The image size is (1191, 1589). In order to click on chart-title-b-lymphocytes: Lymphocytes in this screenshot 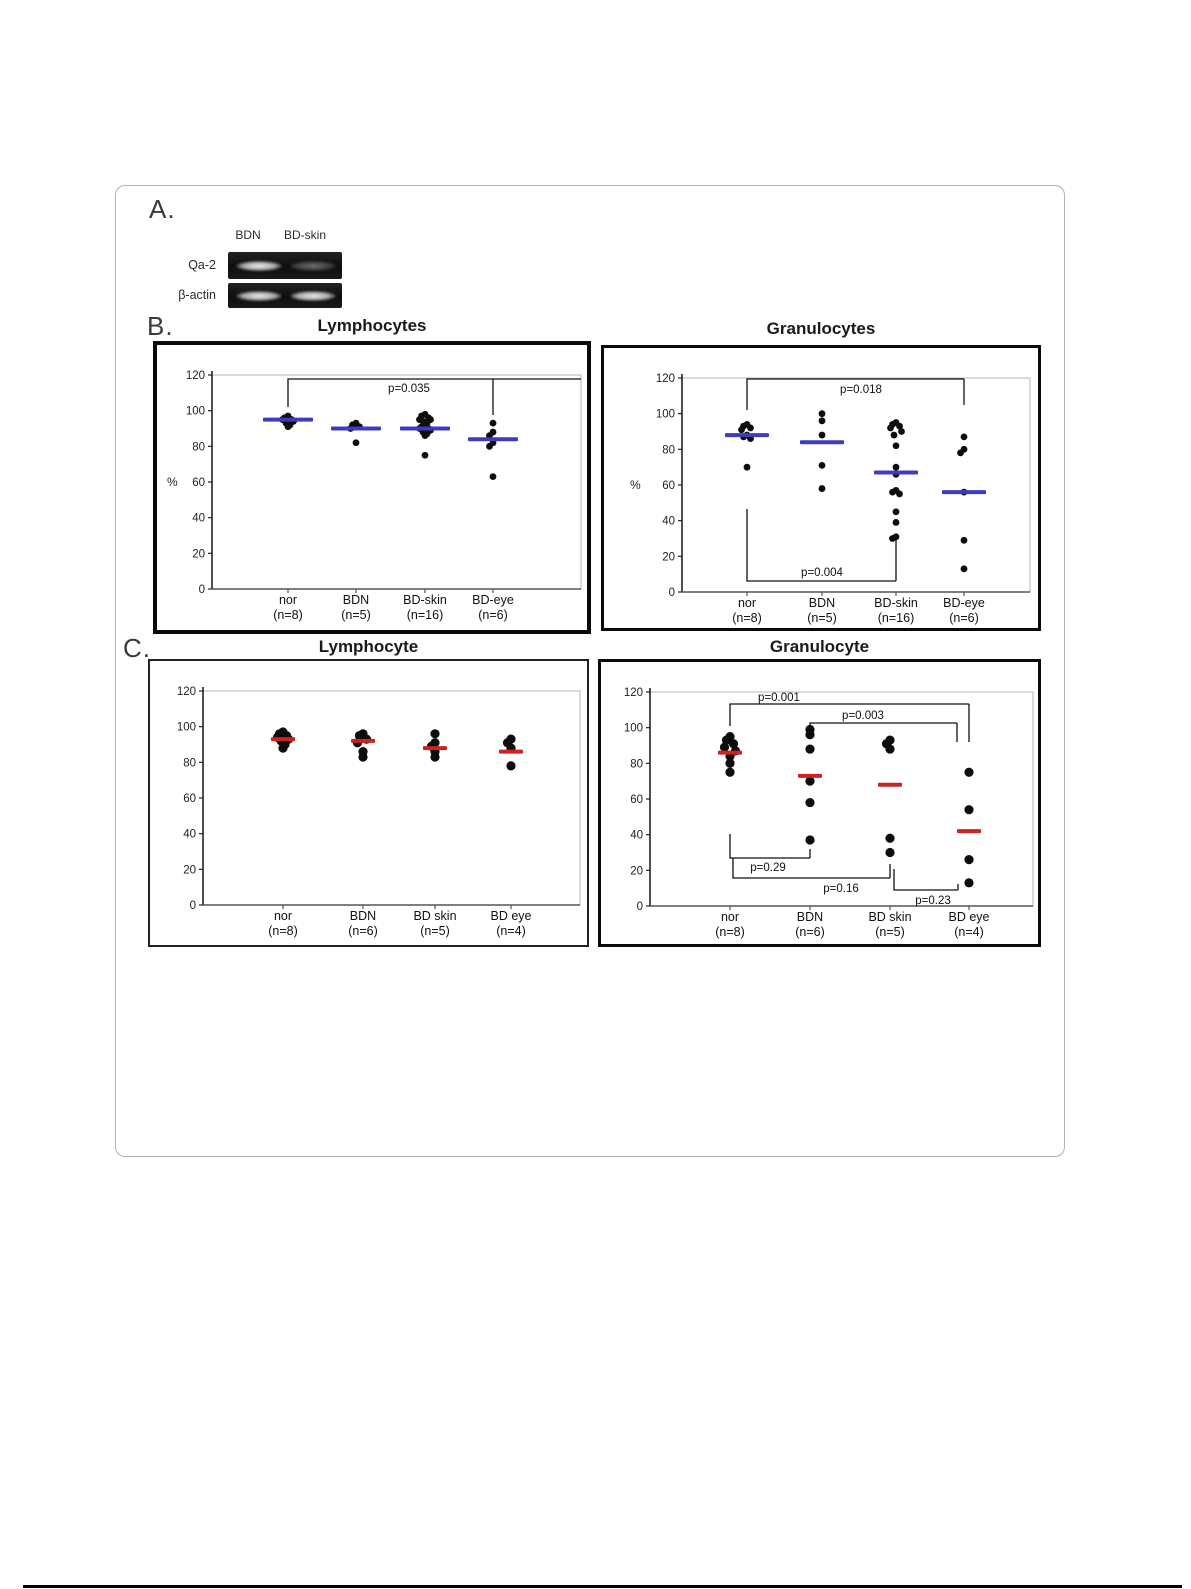, I will do `click(372, 325)`.